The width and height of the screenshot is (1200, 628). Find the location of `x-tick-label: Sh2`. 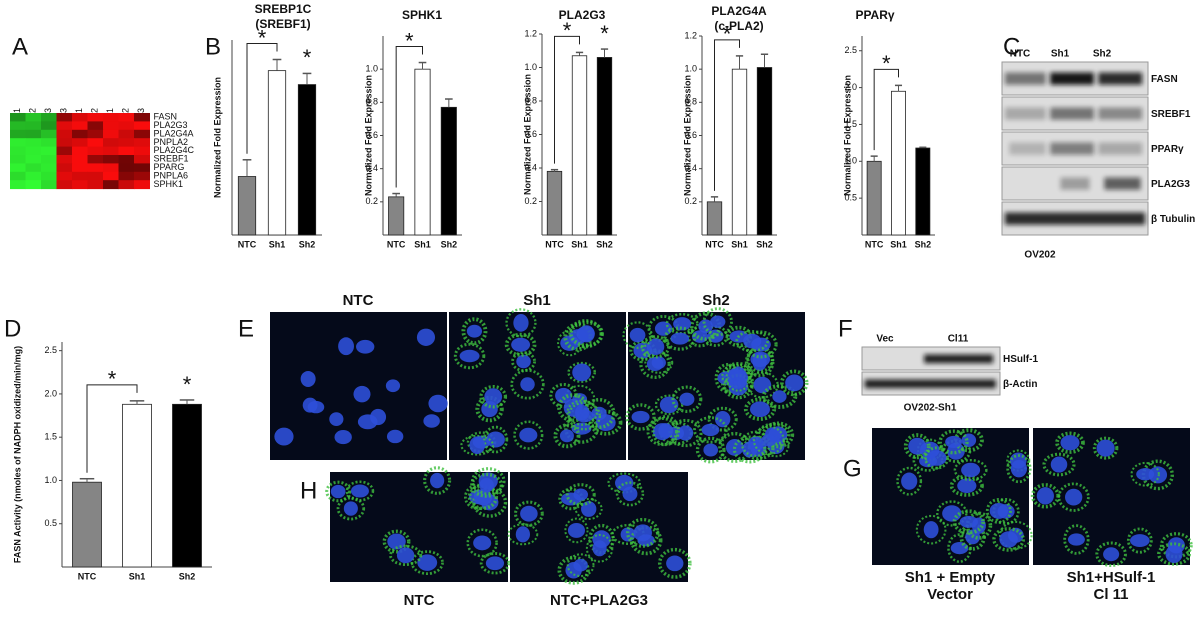

x-tick-label: Sh2 is located at coordinates (307, 244).